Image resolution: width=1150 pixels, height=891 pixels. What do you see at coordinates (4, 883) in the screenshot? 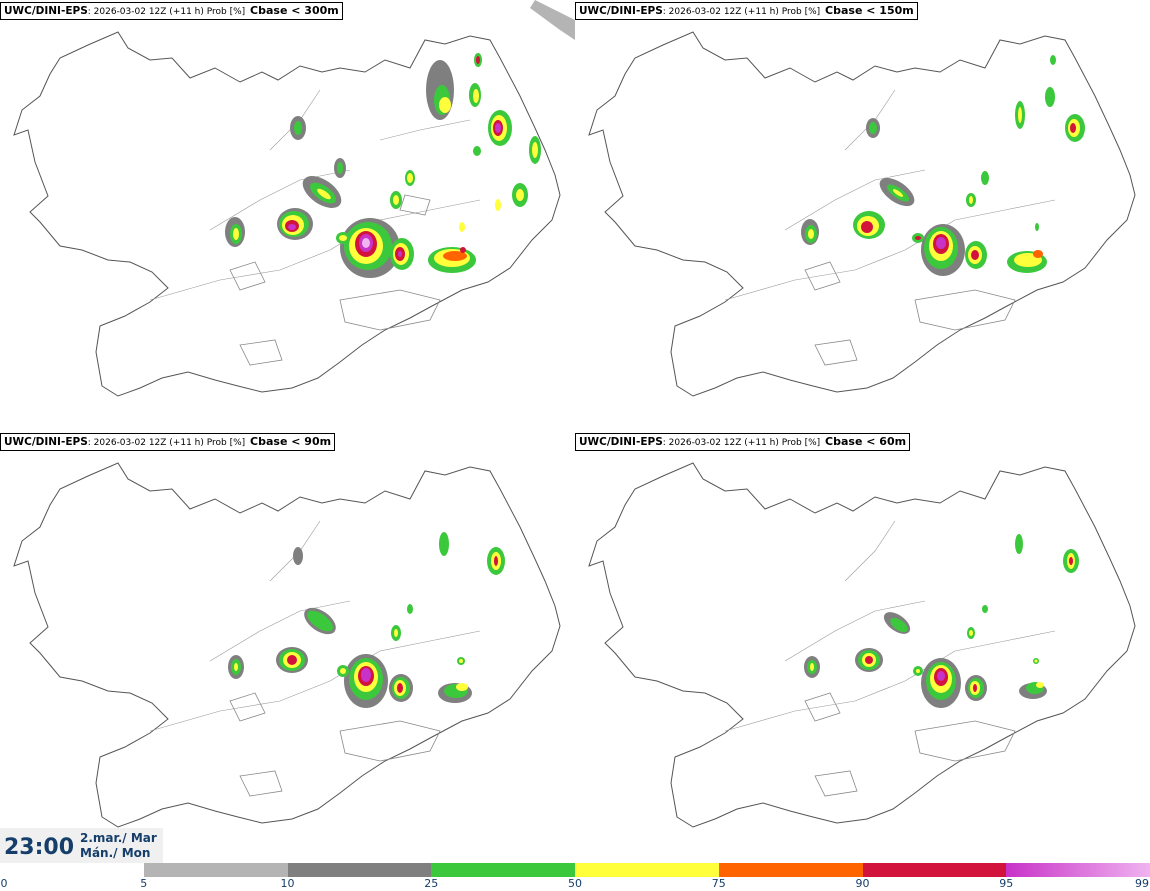
I see `colorbar-tick-label: 0` at bounding box center [4, 883].